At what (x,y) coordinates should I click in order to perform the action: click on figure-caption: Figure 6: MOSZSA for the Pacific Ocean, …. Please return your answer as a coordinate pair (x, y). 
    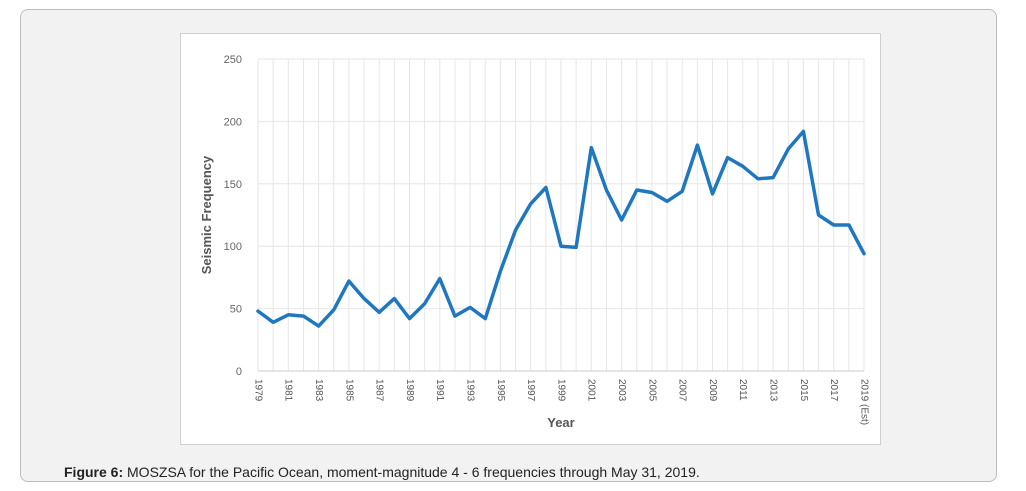
    Looking at the image, I should click on (382, 472).